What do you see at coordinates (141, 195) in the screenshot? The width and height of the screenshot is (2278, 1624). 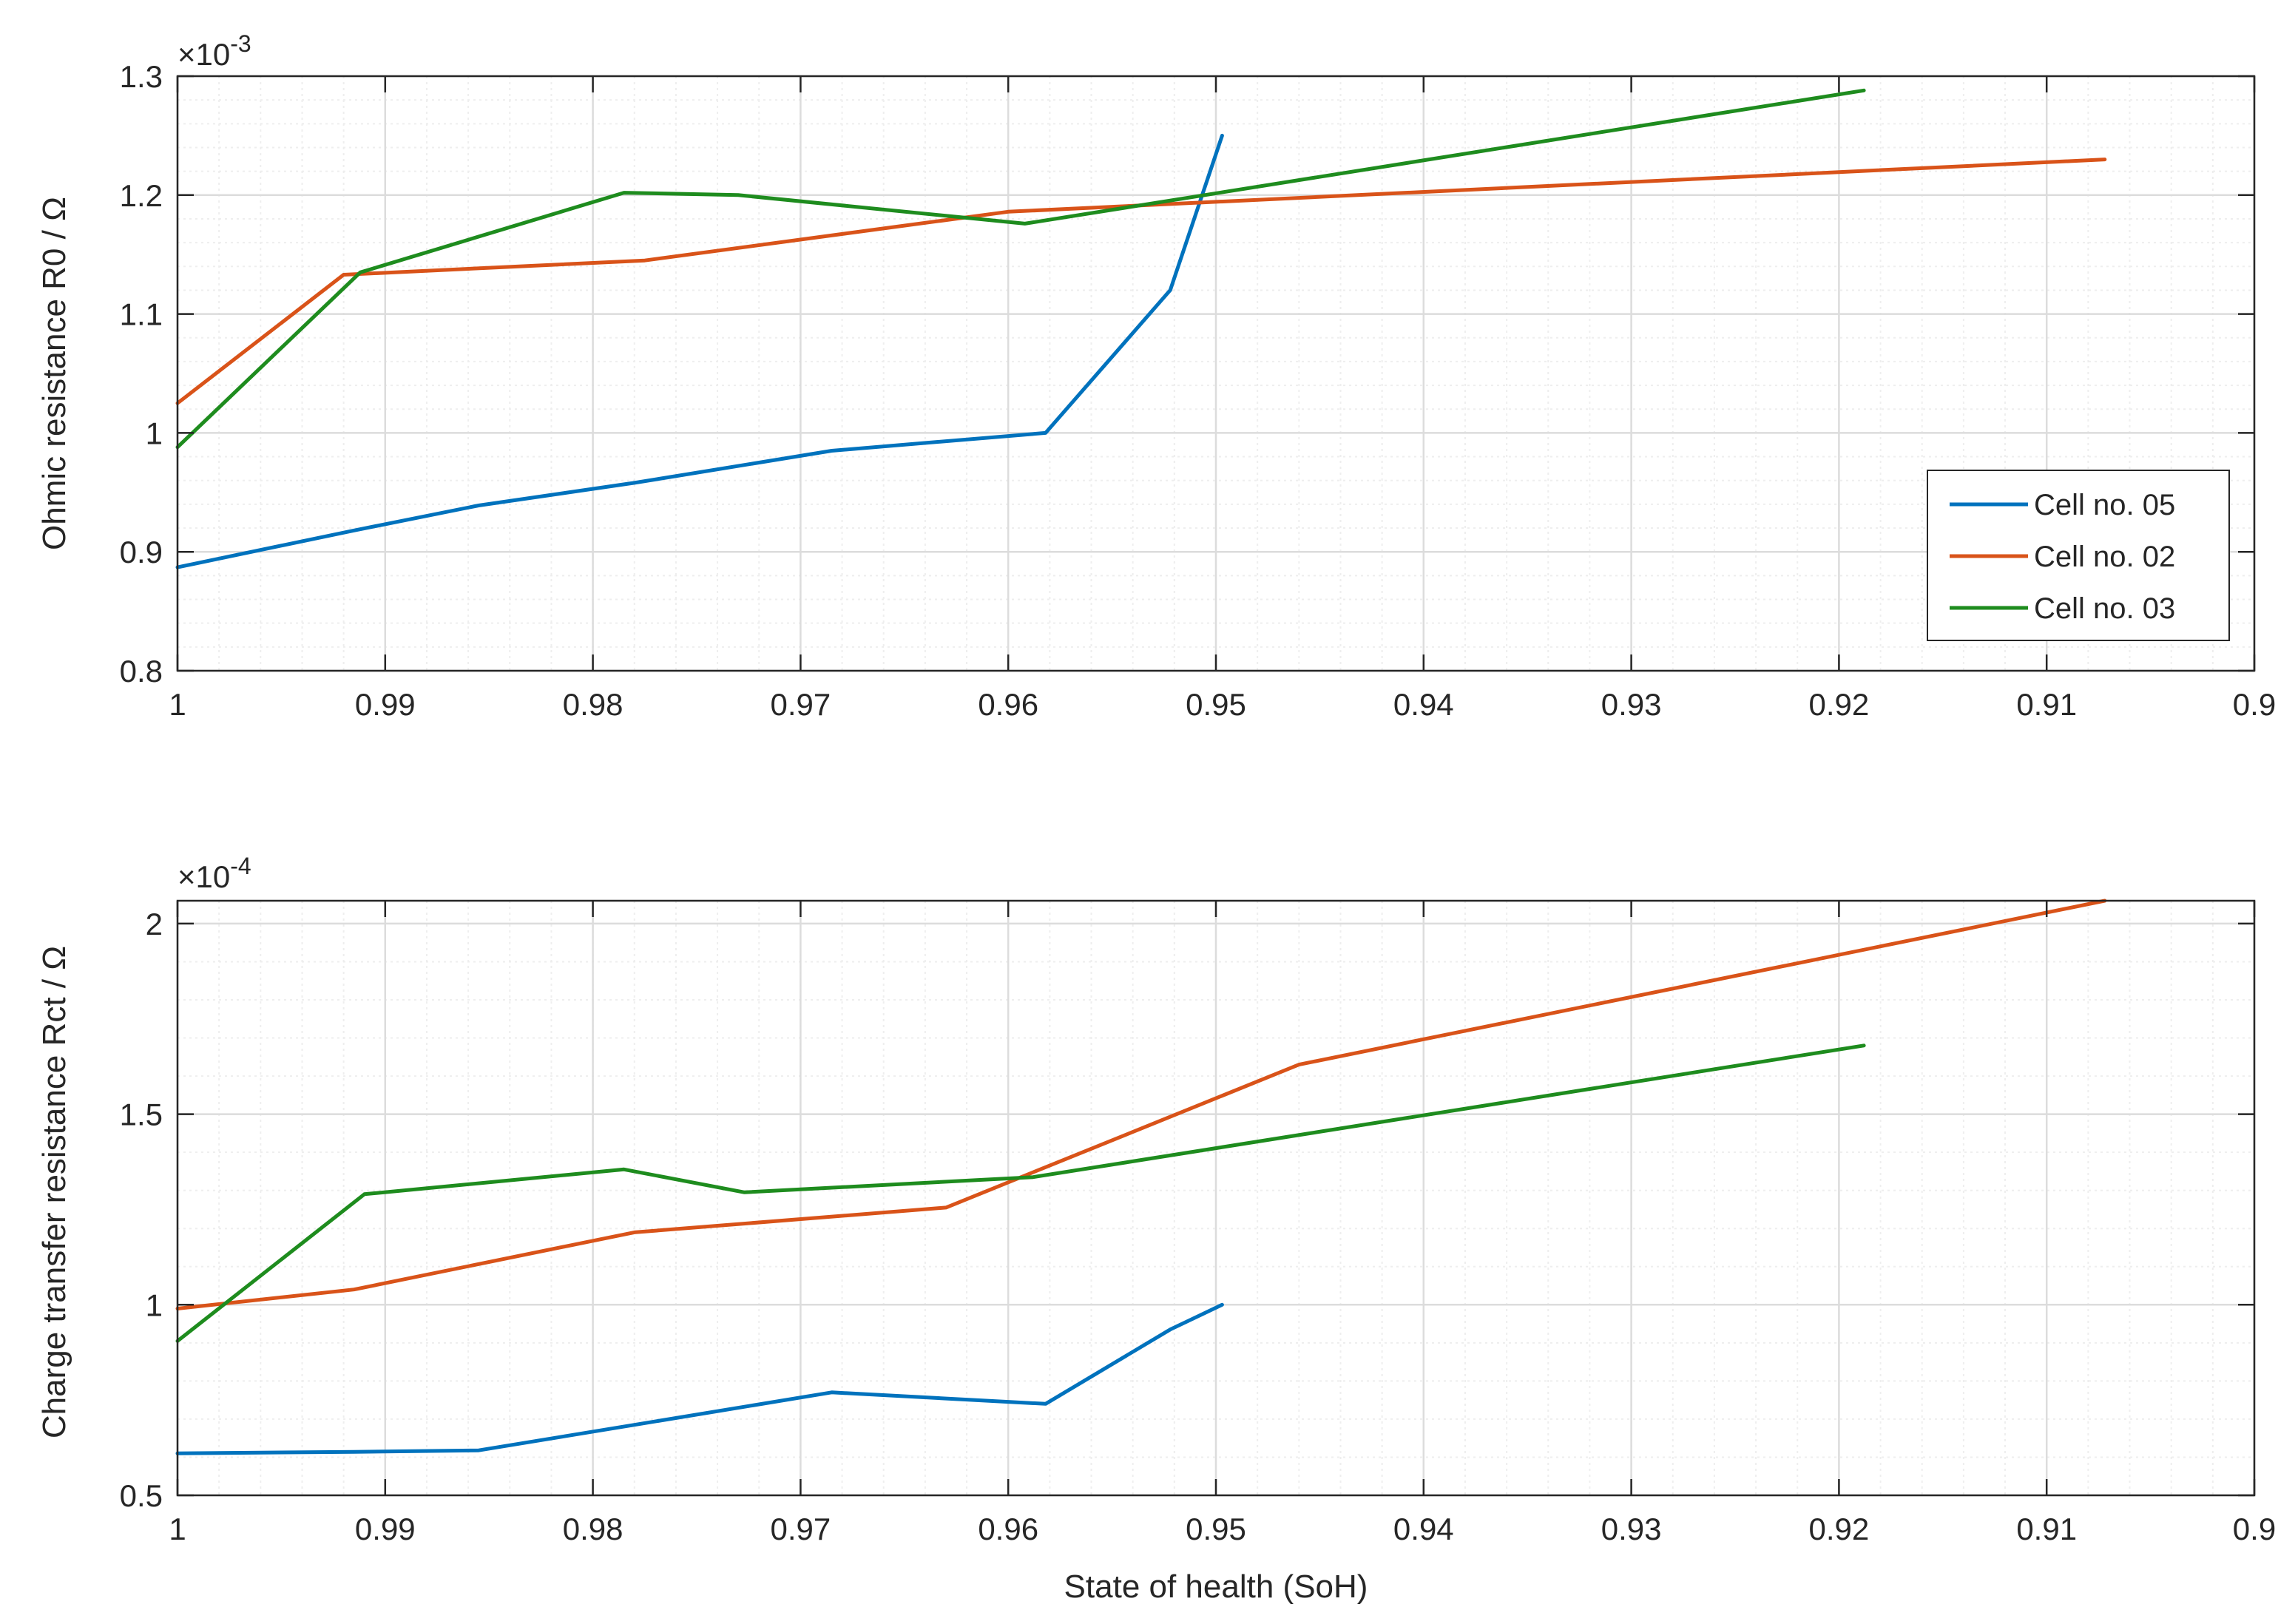 I see `y-tick-label: 1.2` at bounding box center [141, 195].